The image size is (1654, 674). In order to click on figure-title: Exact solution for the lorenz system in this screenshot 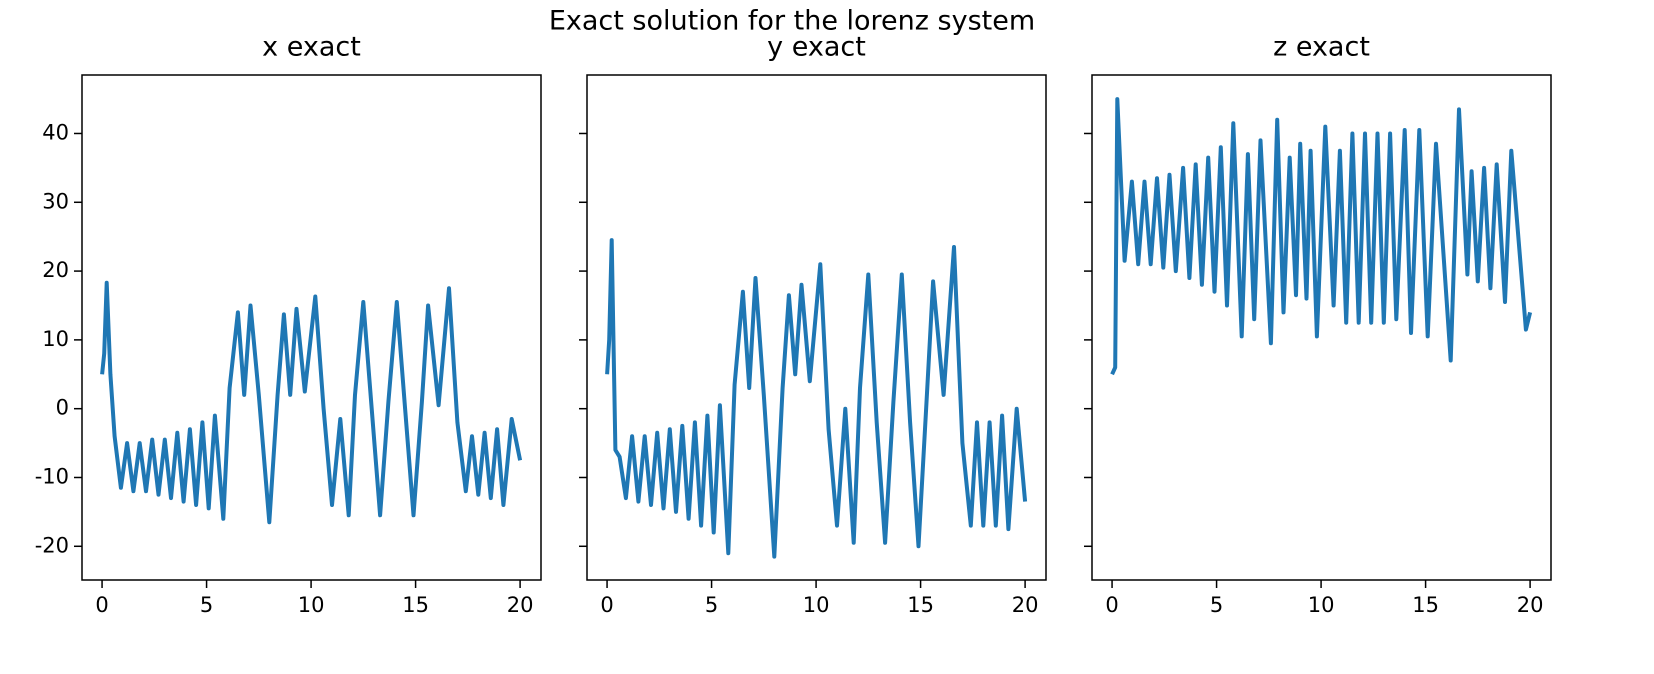, I will do `click(792, 21)`.